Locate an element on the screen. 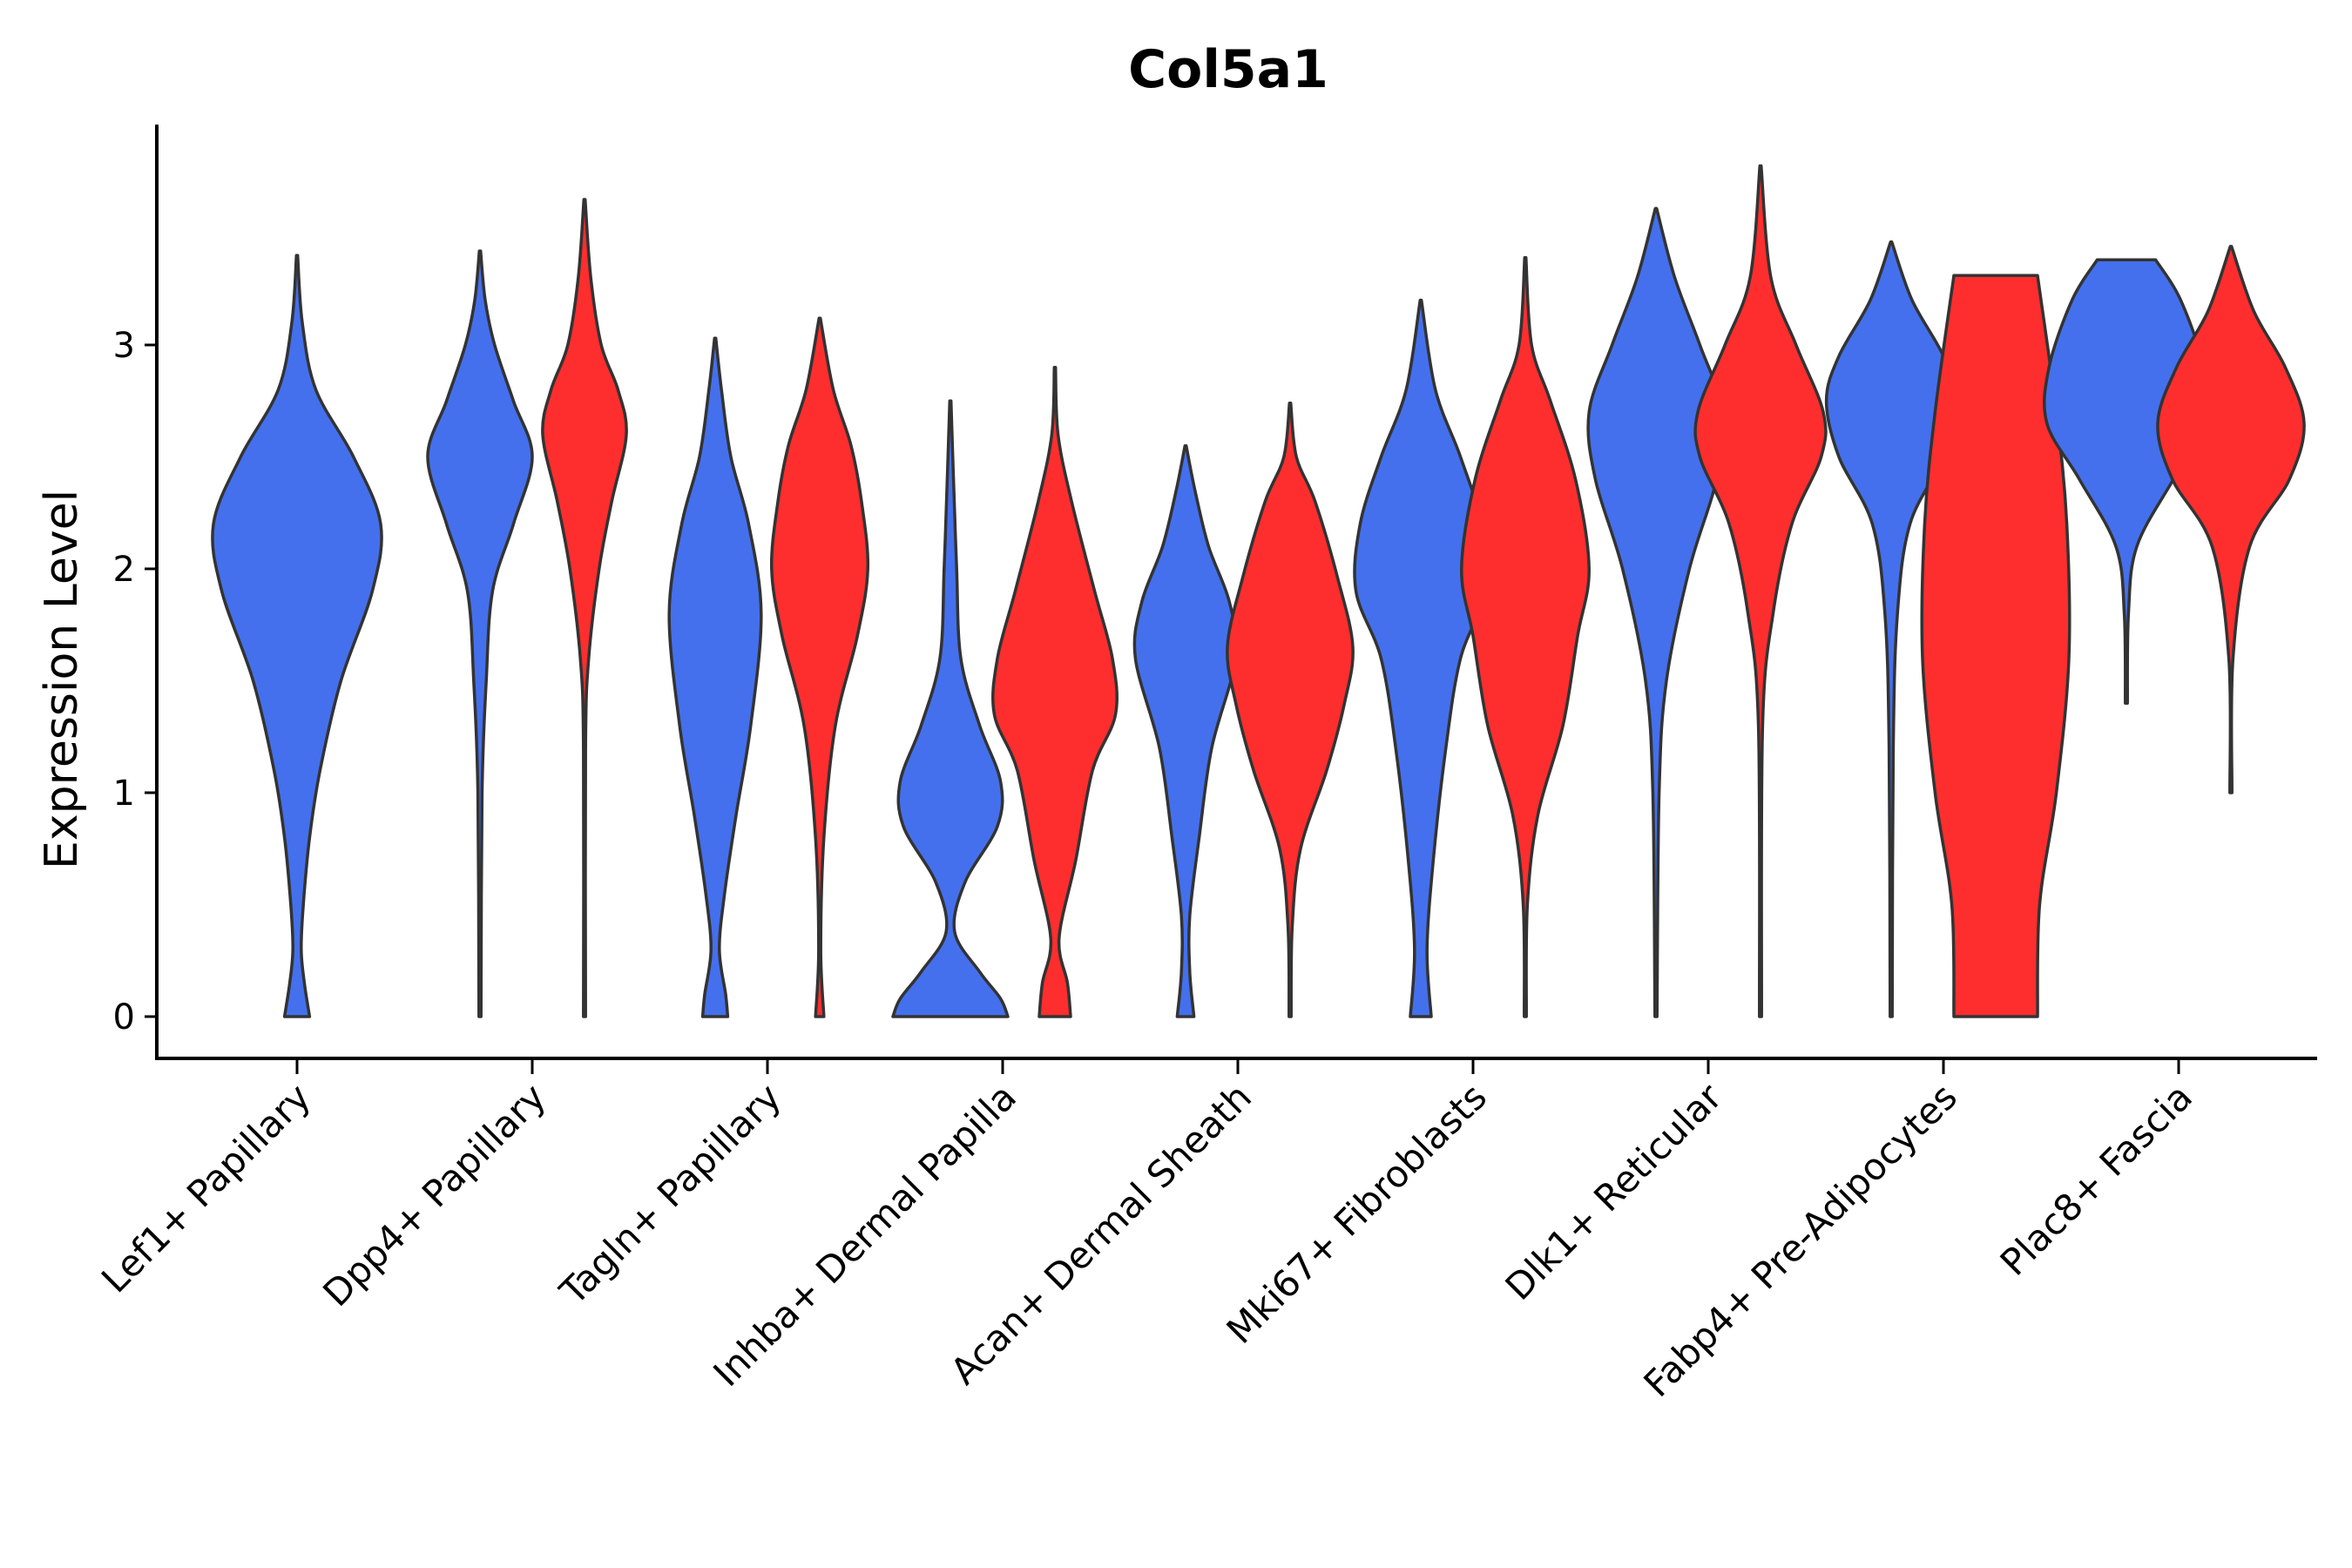 The height and width of the screenshot is (1568, 2352). violin-0-blue is located at coordinates (297, 635).